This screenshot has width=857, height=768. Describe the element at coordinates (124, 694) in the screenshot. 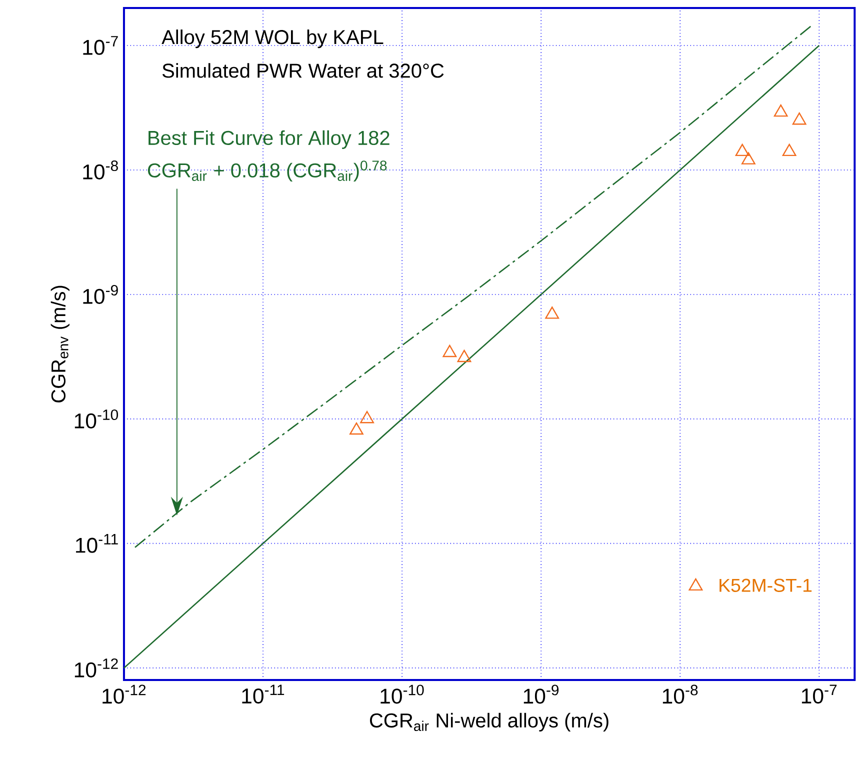

I see `x-tick-label: 10$^{-12}$` at that location.